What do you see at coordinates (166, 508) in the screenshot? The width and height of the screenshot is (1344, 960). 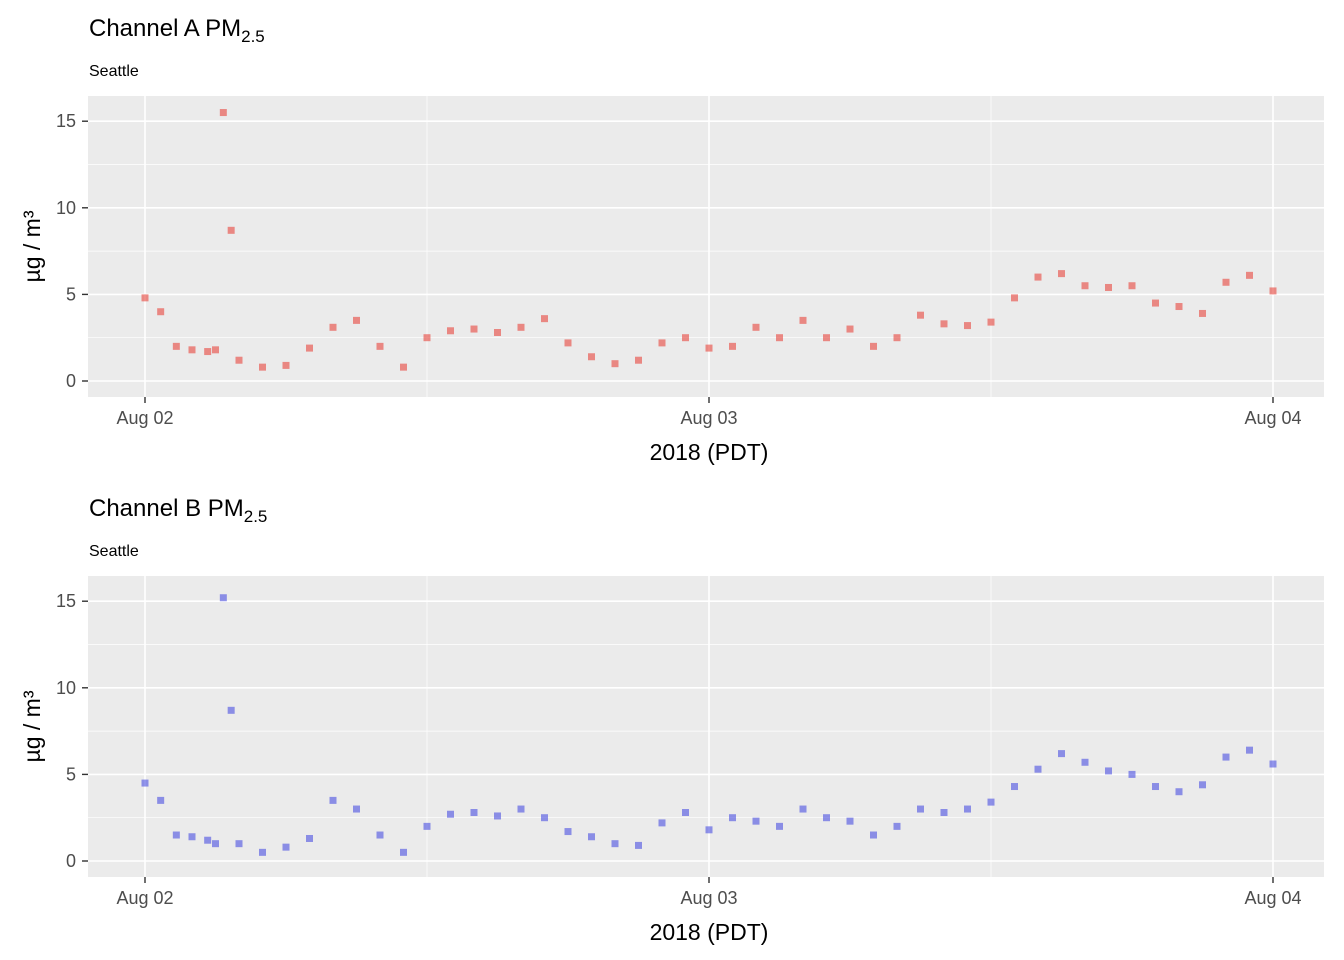 I see `chart-title-main: Channel B PM` at bounding box center [166, 508].